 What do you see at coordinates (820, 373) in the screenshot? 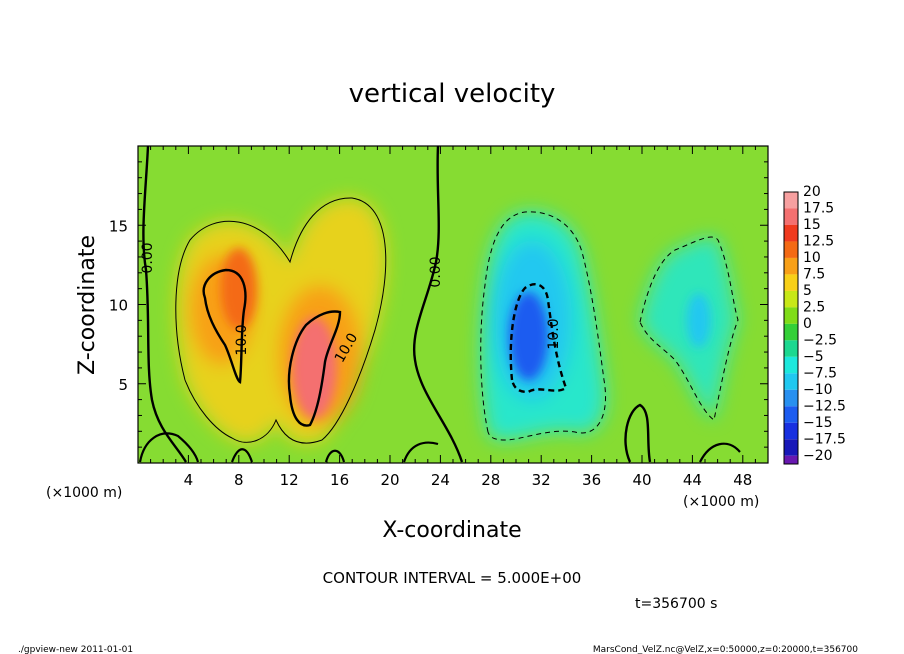
I see `colorbar-label-11: −7.5` at bounding box center [820, 373].